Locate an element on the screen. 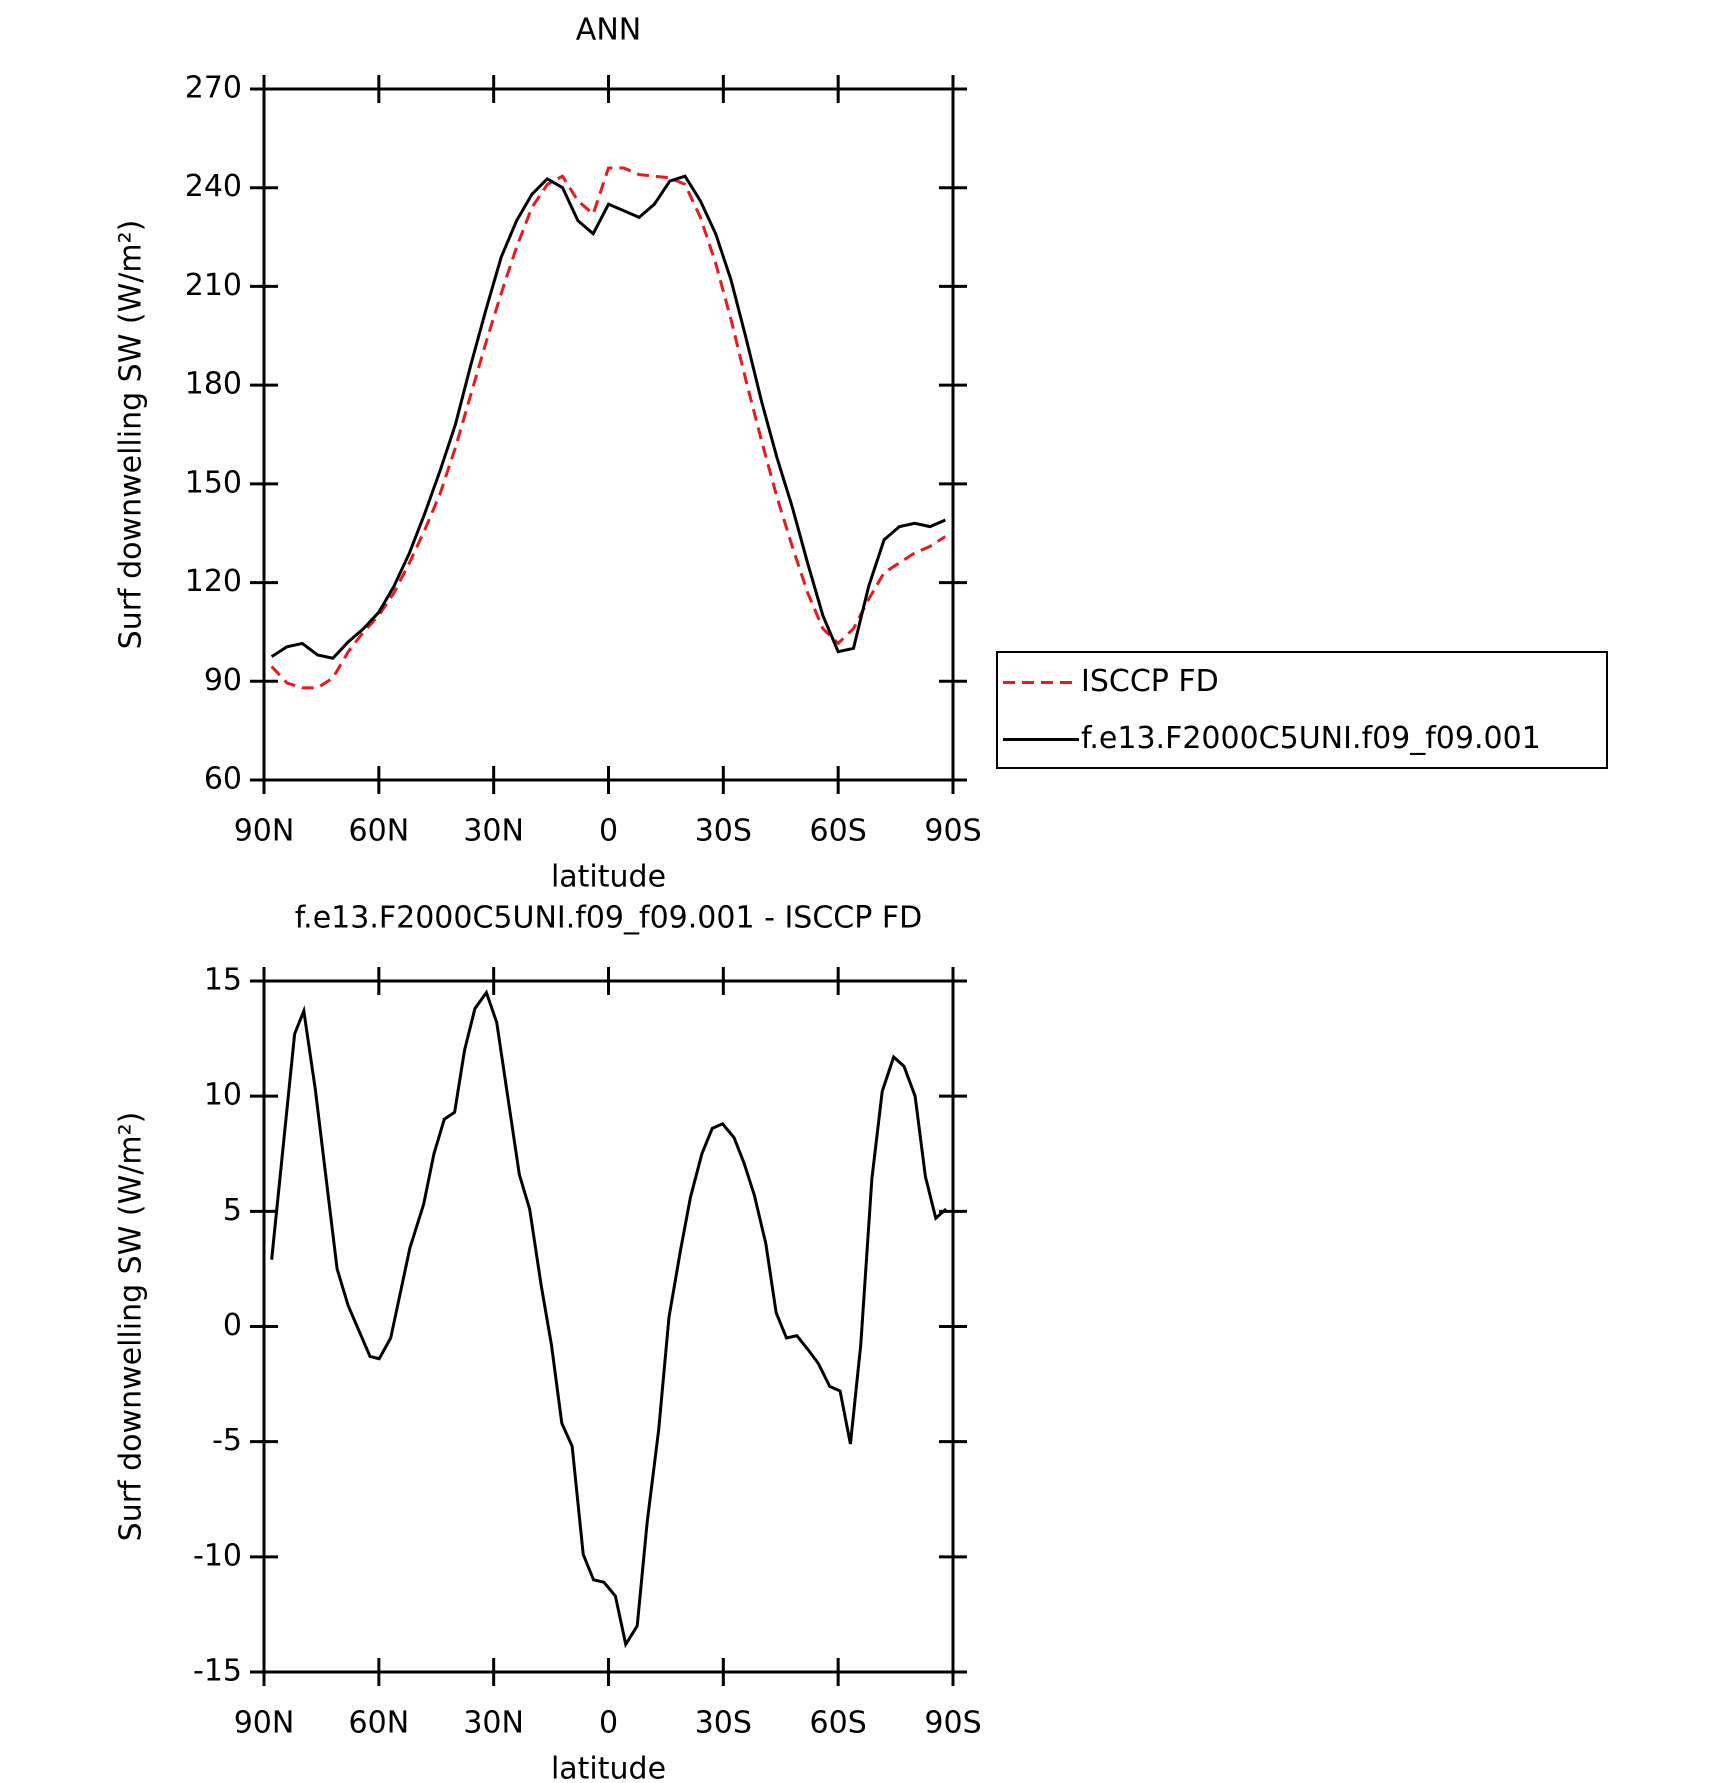 Image resolution: width=1710 pixels, height=1783 pixels. y-tick-label: 240 is located at coordinates (213, 186).